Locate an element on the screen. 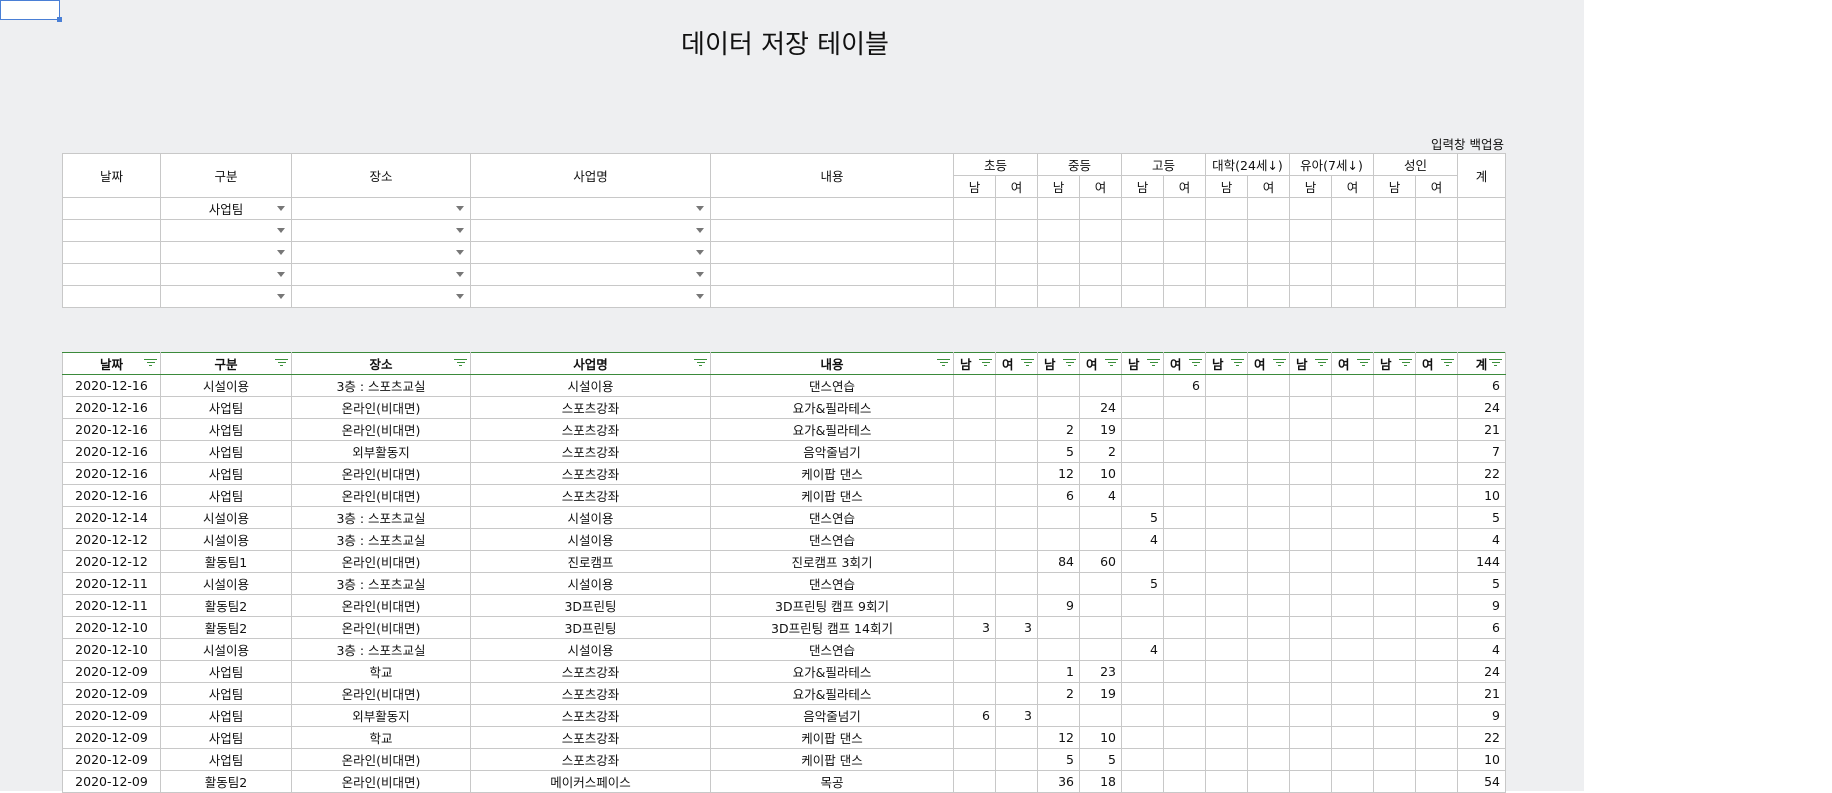 The height and width of the screenshot is (793, 1832). category-dropdown: 사업팀 is located at coordinates (226, 208).